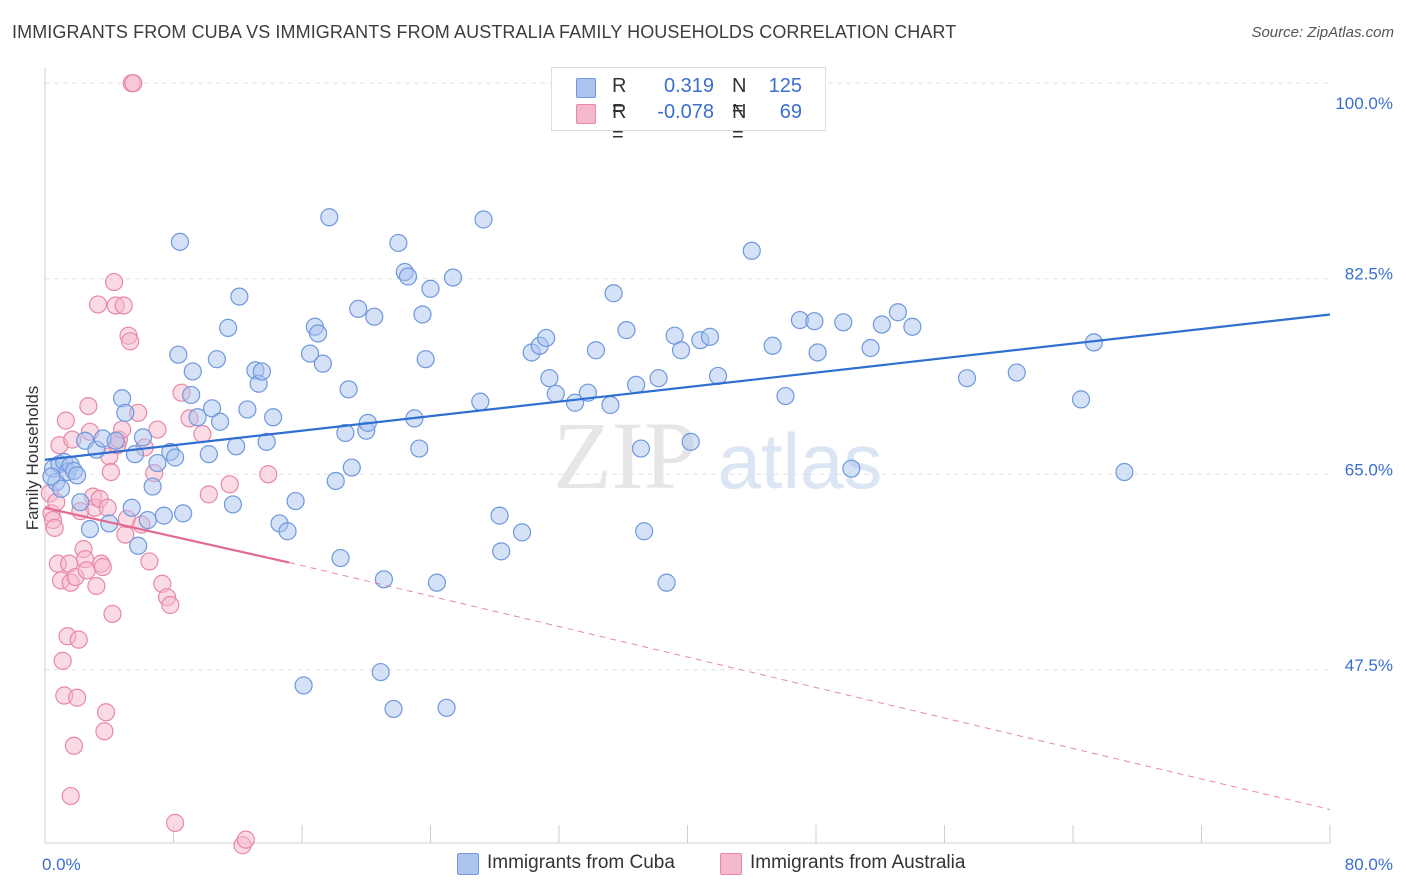 Image resolution: width=1406 pixels, height=892 pixels. What do you see at coordinates (586, 114) in the screenshot?
I see `australia-swatch-icon` at bounding box center [586, 114].